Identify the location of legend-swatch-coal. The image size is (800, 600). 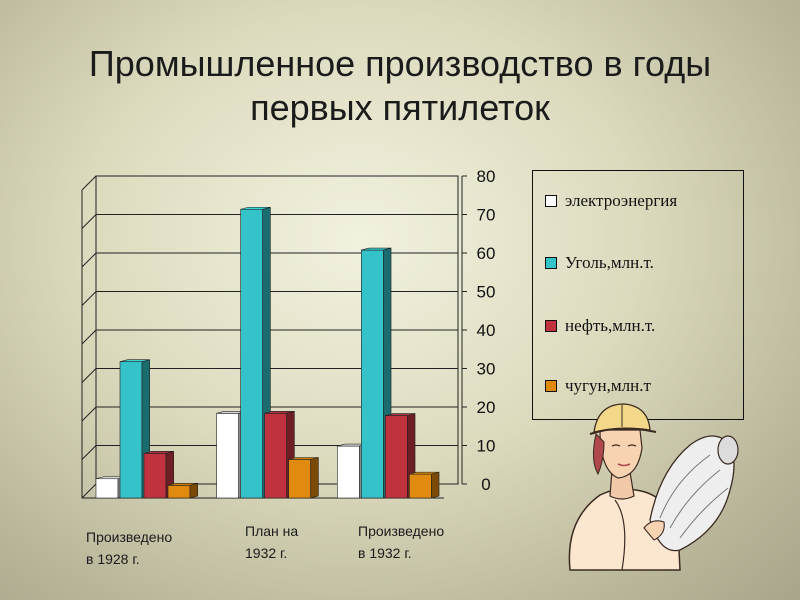
(551, 263).